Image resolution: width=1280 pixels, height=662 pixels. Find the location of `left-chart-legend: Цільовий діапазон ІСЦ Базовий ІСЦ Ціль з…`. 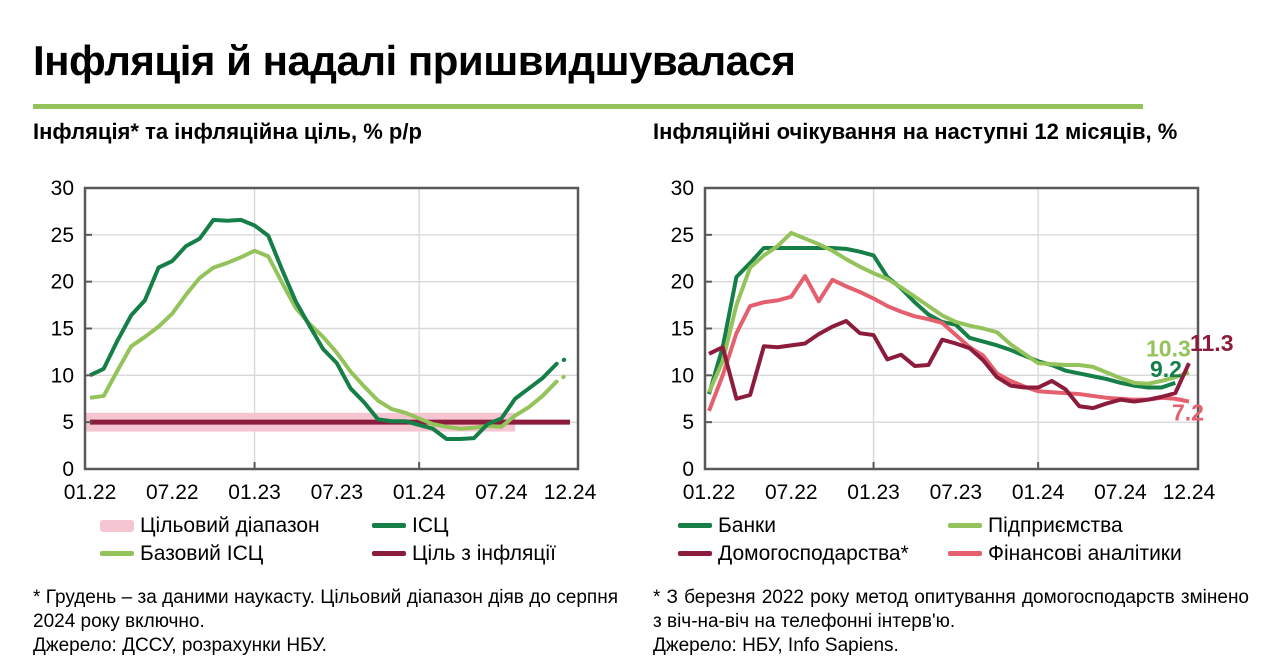

left-chart-legend: Цільовий діапазон ІСЦ Базовий ІСЦ Ціль з… is located at coordinates (328, 540).